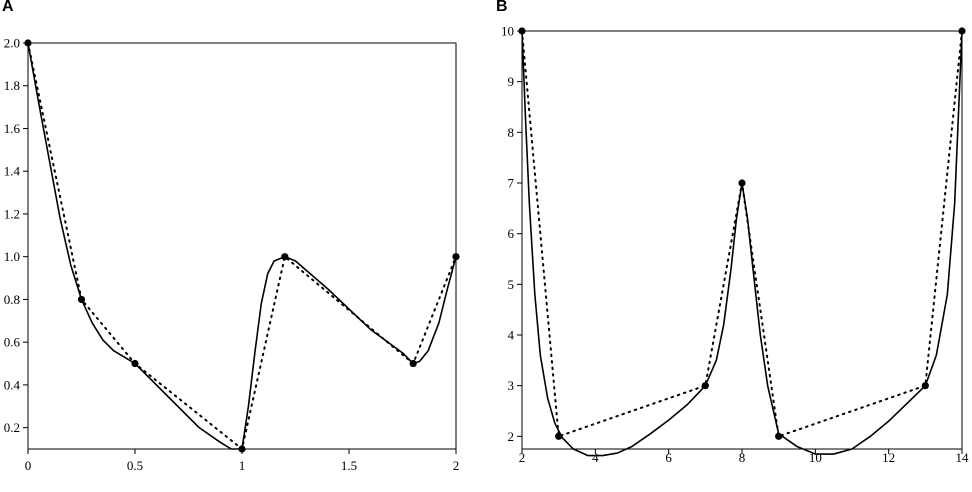  Describe the element at coordinates (963, 457) in the screenshot. I see `x-tick-label-b: 14` at that location.